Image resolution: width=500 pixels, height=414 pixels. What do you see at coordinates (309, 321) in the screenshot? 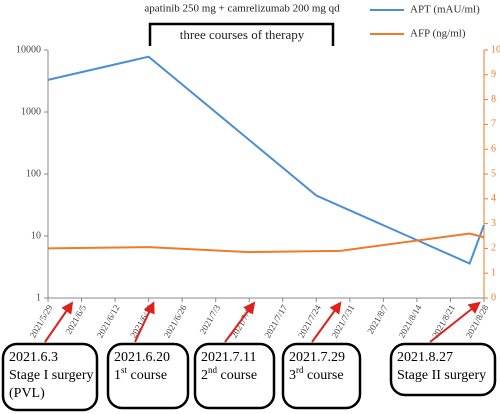
I see `x-tick-label: 2021/7/24` at bounding box center [309, 321].